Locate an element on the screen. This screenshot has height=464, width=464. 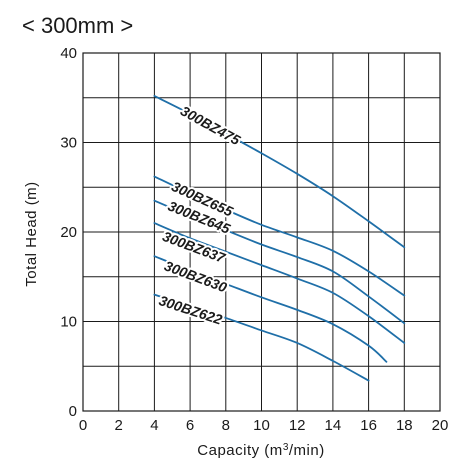
x-axis-label-superscript: 3 is located at coordinates (286, 447).